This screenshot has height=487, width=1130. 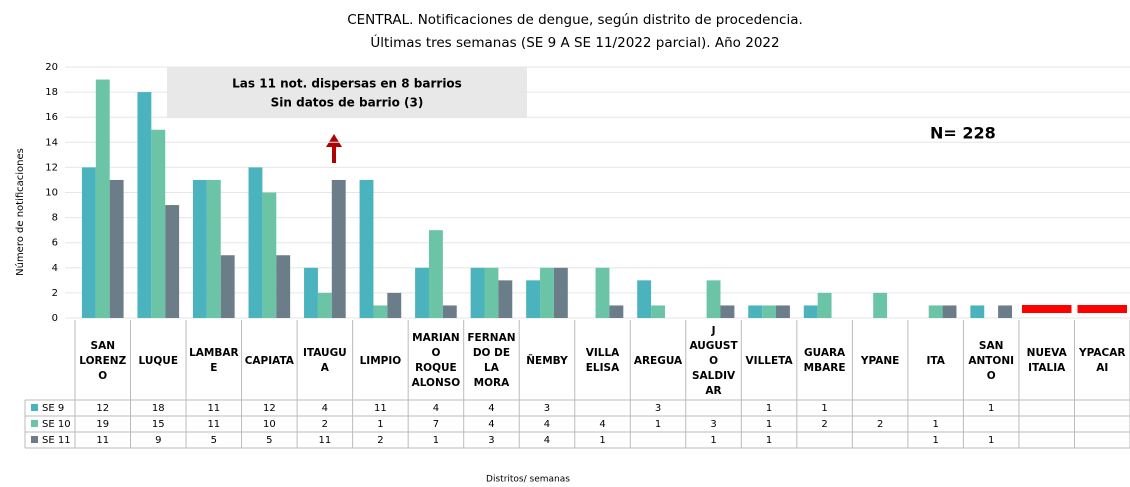 What do you see at coordinates (436, 424) in the screenshot?
I see `table-value: 7` at bounding box center [436, 424].